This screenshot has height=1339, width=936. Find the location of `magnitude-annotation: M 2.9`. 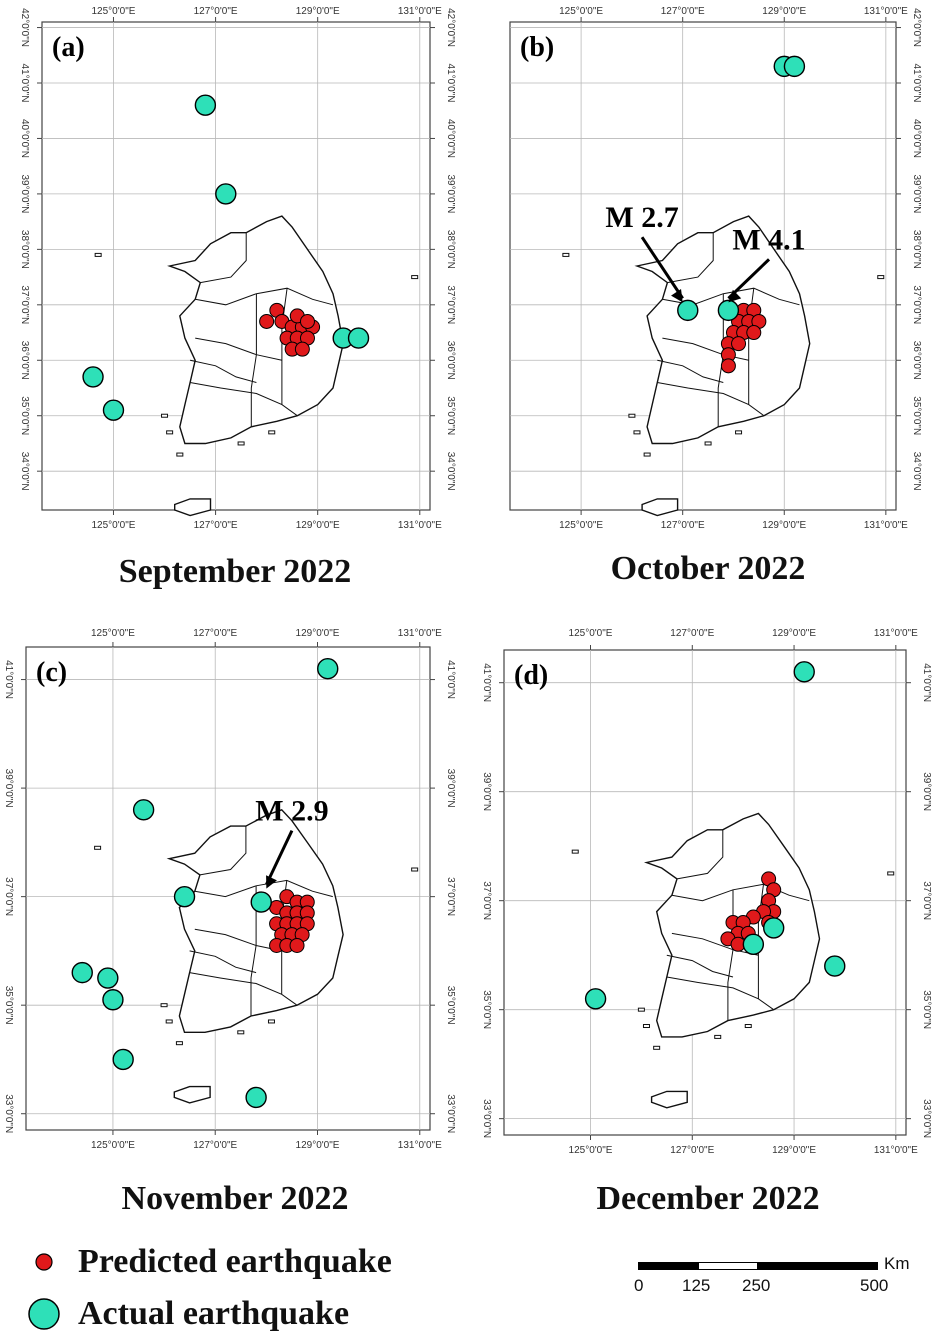

magnitude-annotation: M 2.9 is located at coordinates (291, 811).